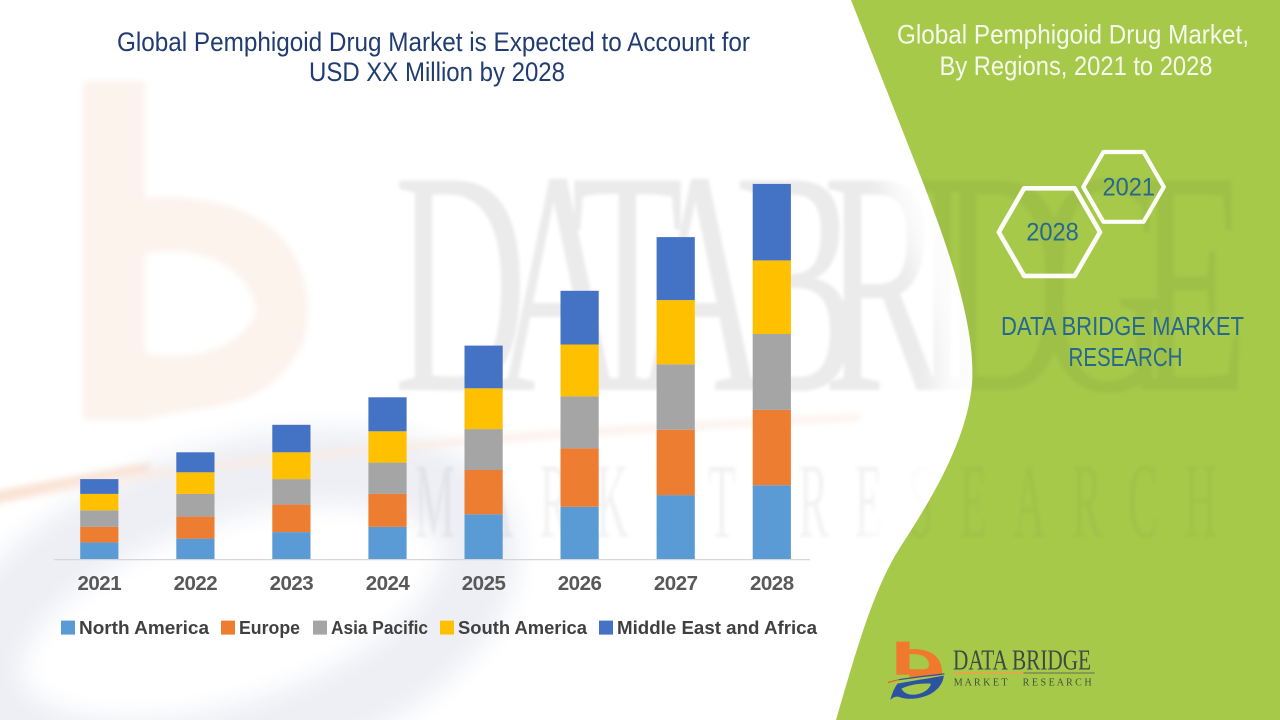  I want to click on svg-text: 2027, so click(676, 583).